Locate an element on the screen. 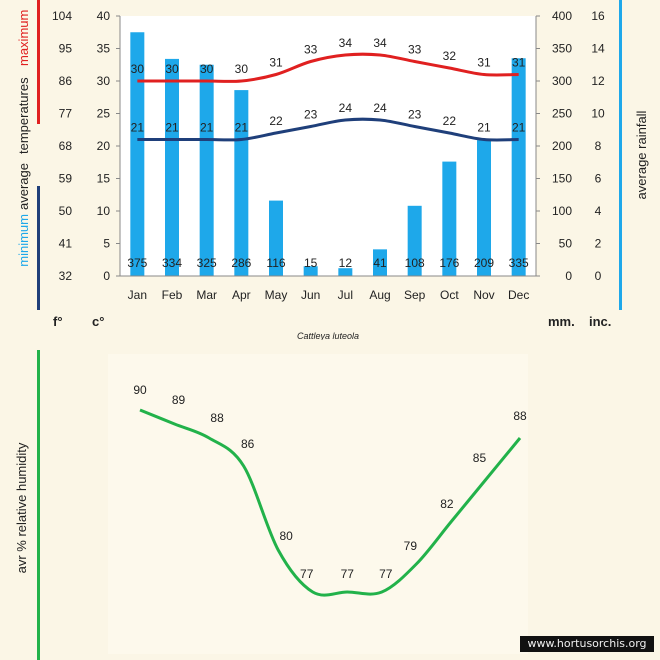 This screenshot has width=660, height=660. rainfall-value-label: 209 is located at coordinates (484, 263).